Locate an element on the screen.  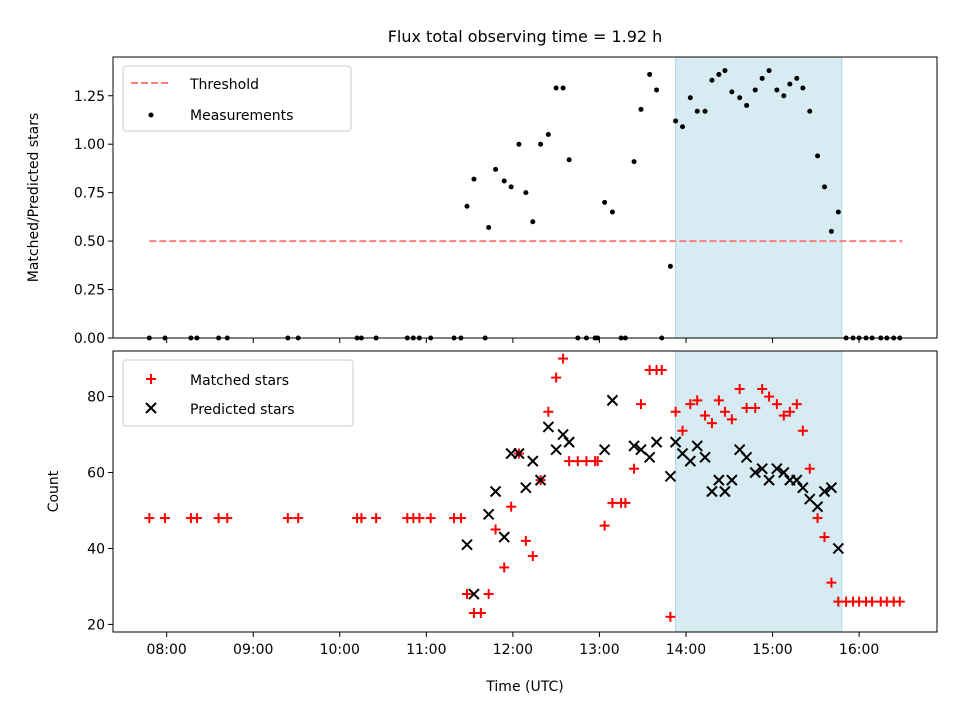
chart-title: Flux total observing time = 1.92 h is located at coordinates (525, 36).